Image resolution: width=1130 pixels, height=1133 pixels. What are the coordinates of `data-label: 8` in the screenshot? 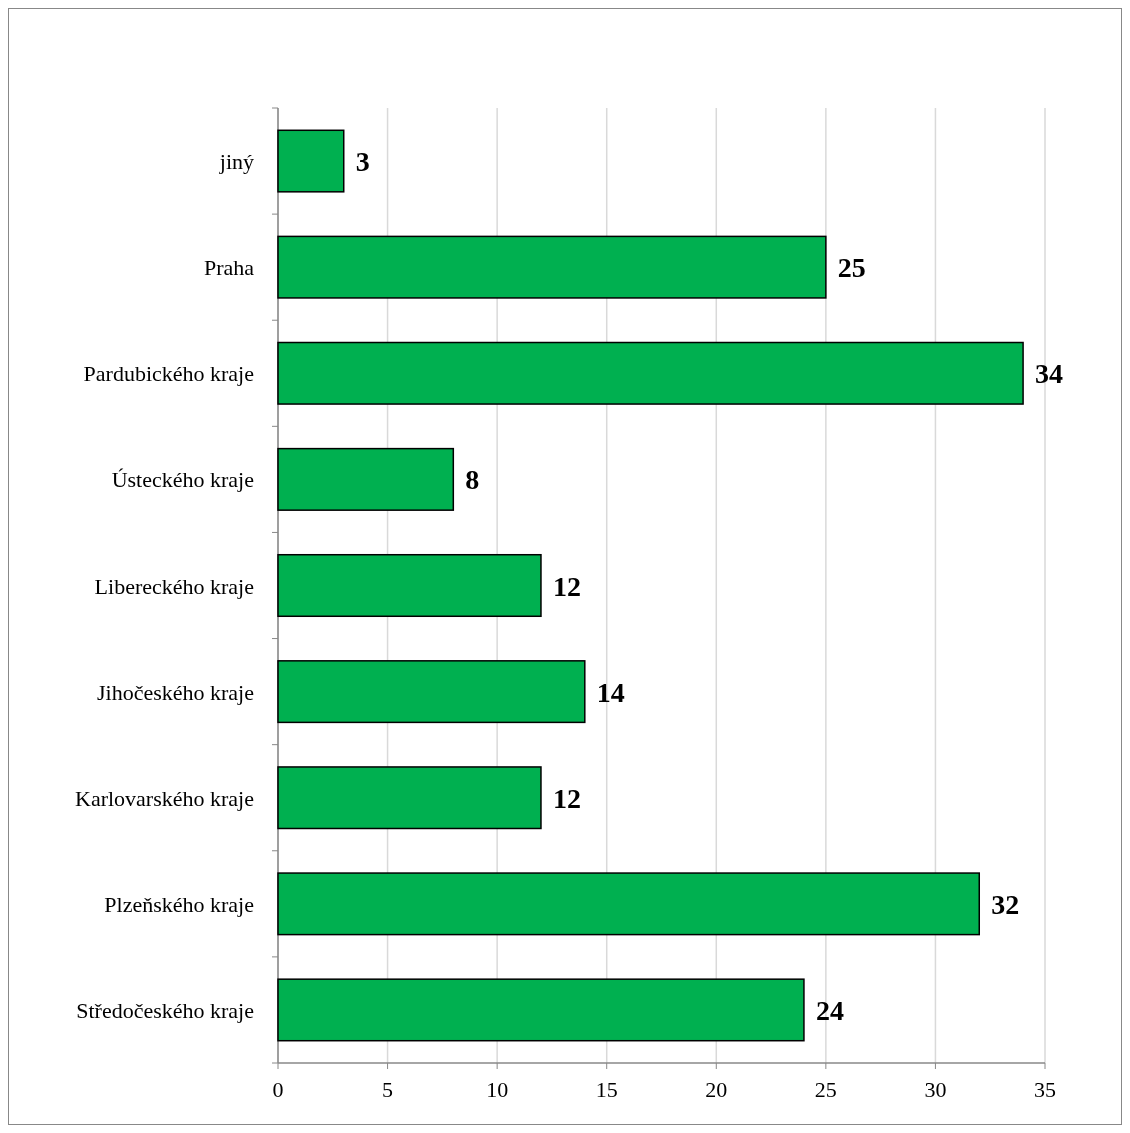 It's located at (472, 480).